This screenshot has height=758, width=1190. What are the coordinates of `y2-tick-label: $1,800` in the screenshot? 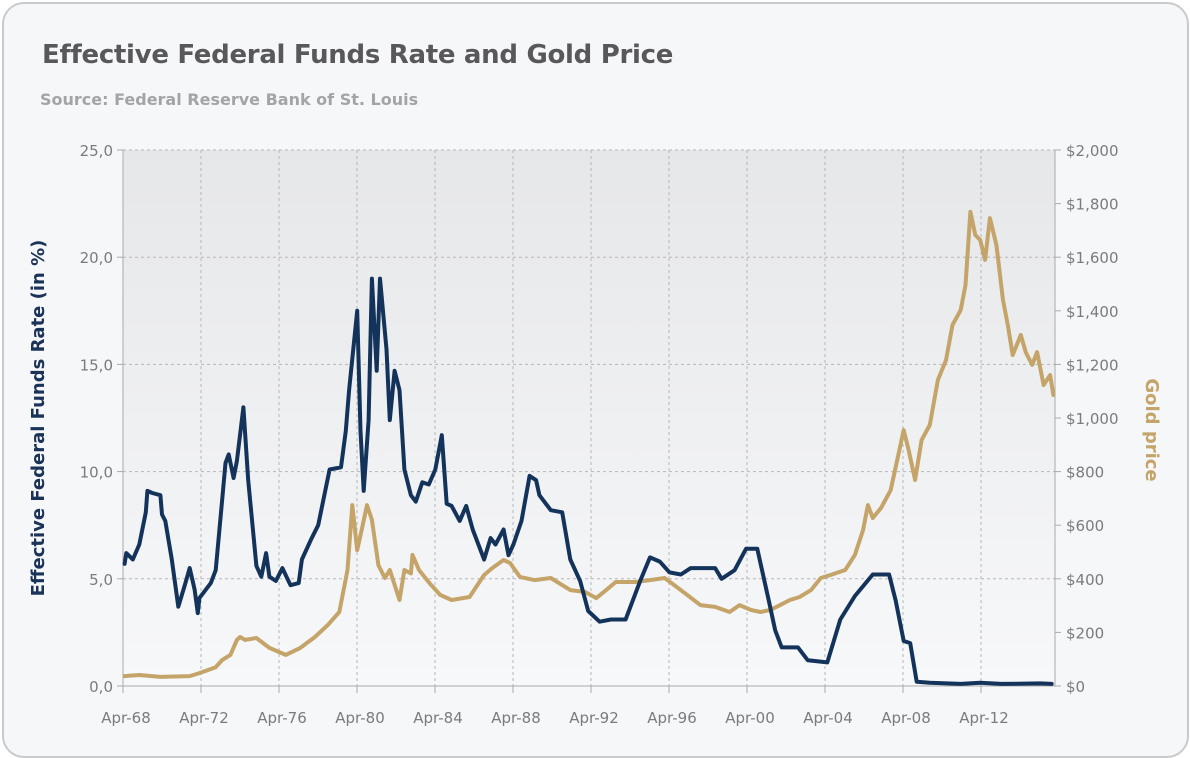 It's located at (1092, 205).